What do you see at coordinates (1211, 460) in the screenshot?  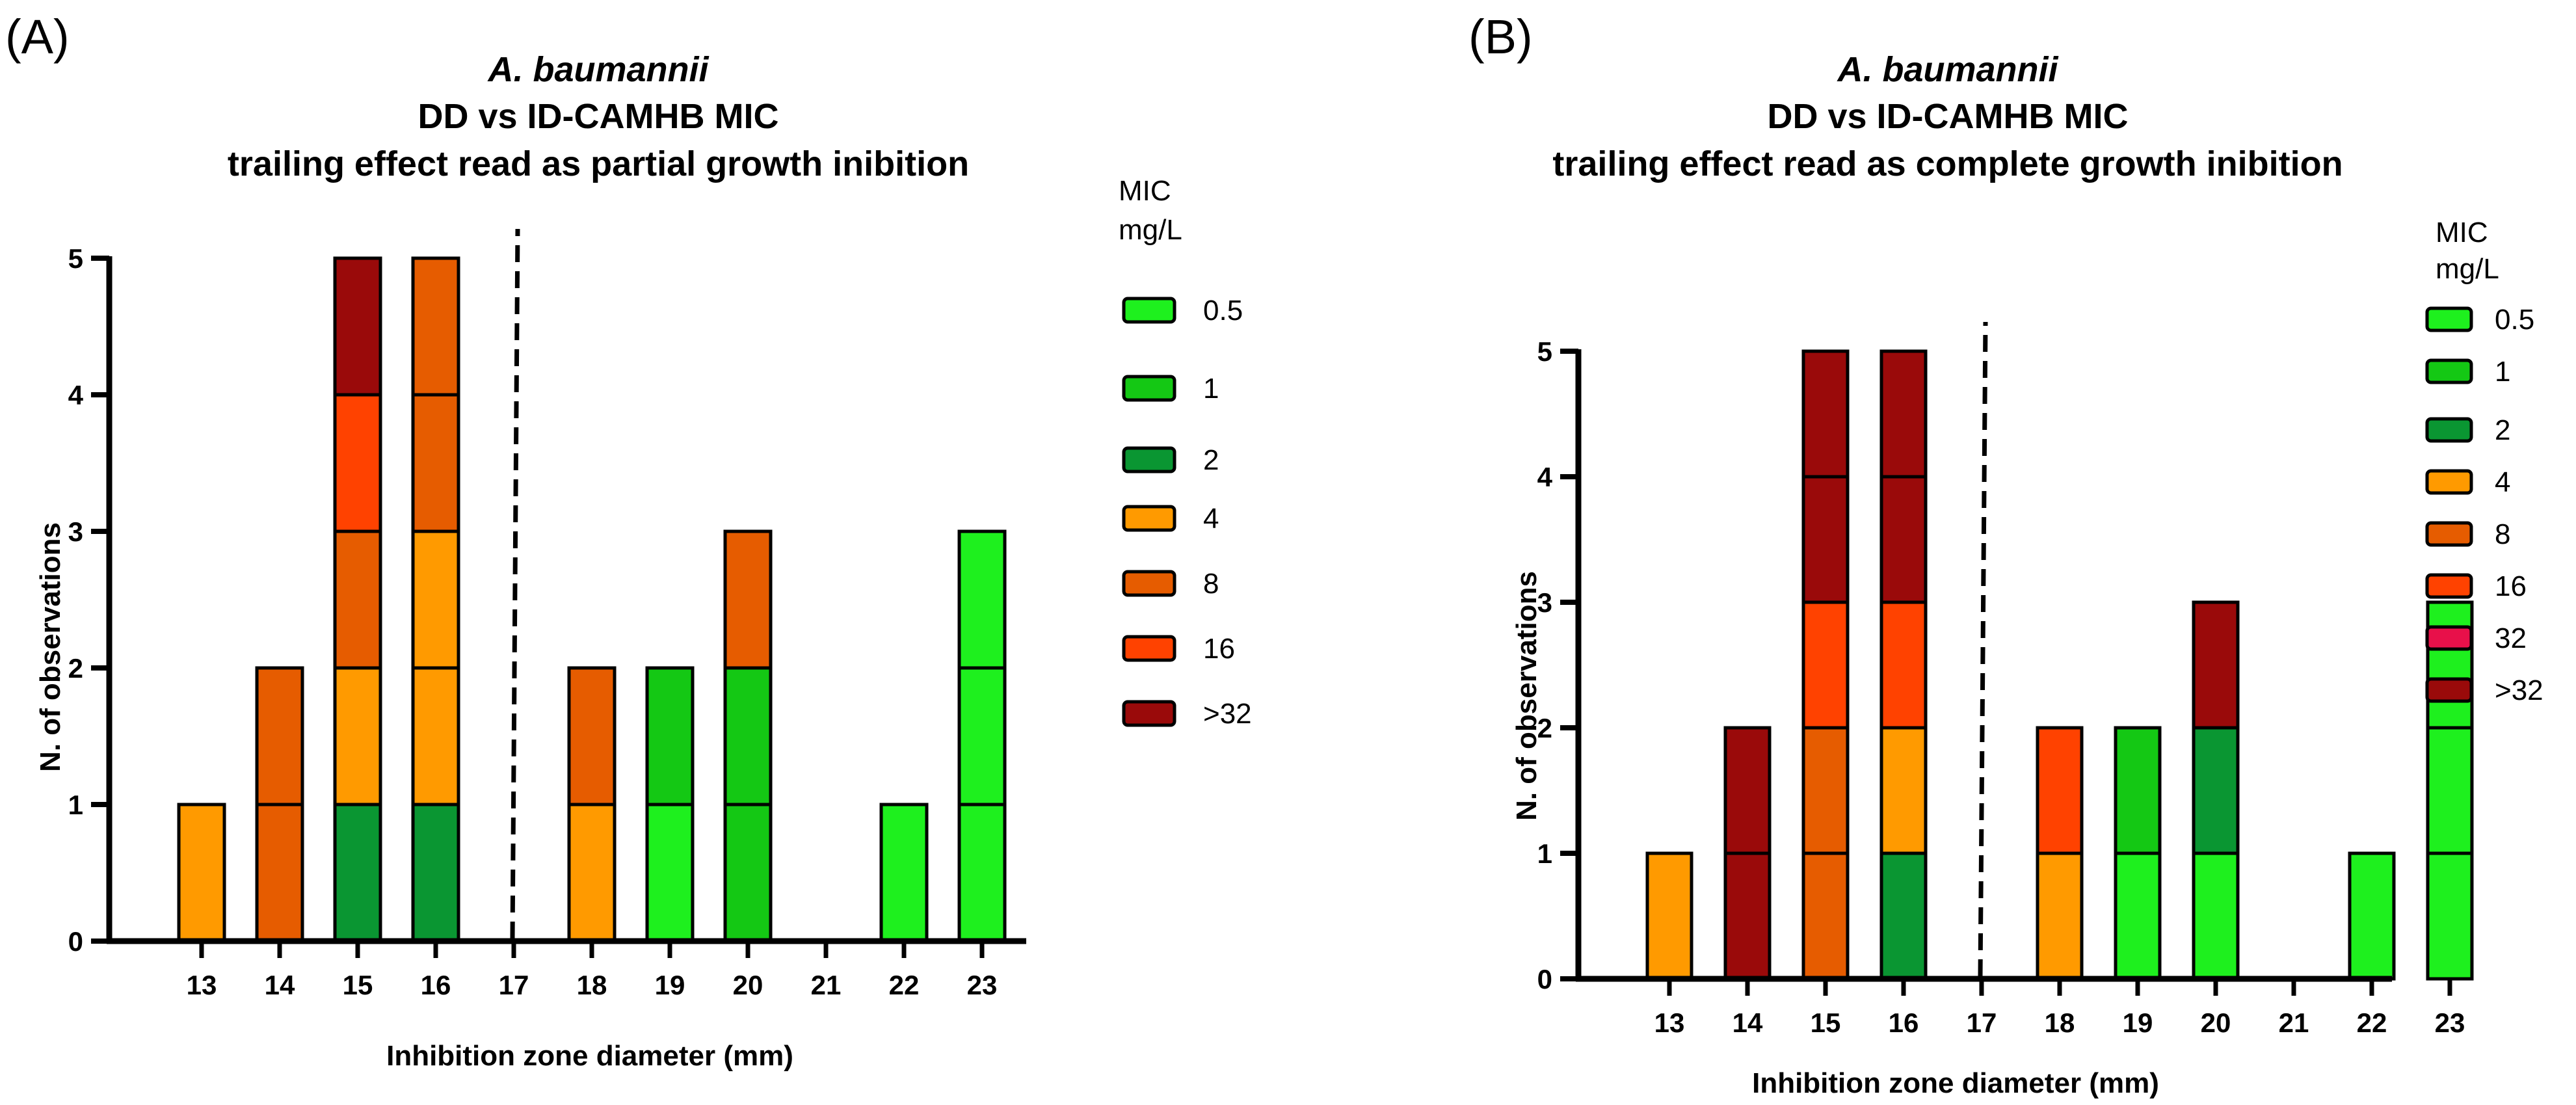 I see `panel-a-legend-label-2: 2` at bounding box center [1211, 460].